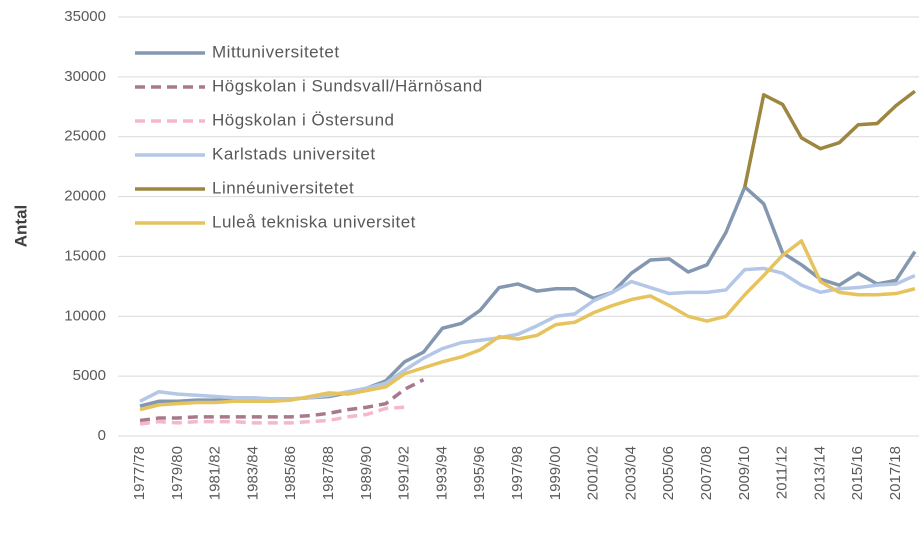 The image size is (919, 536). I want to click on y-tick-label: 25000, so click(85, 136).